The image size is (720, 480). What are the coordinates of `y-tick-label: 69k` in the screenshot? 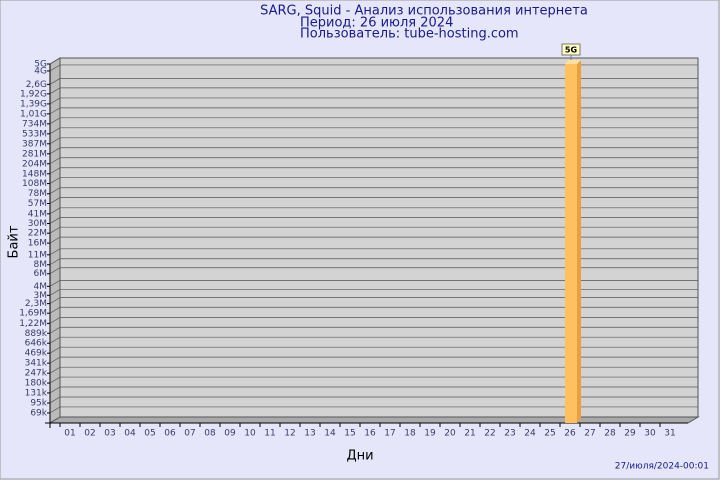 It's located at (38, 413).